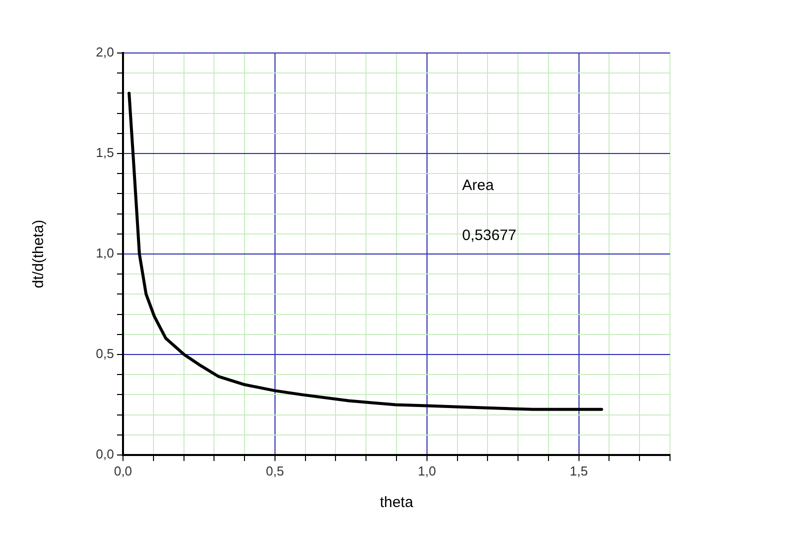 This screenshot has width=800, height=560. What do you see at coordinates (105, 354) in the screenshot?
I see `y-tick-label: 0,5` at bounding box center [105, 354].